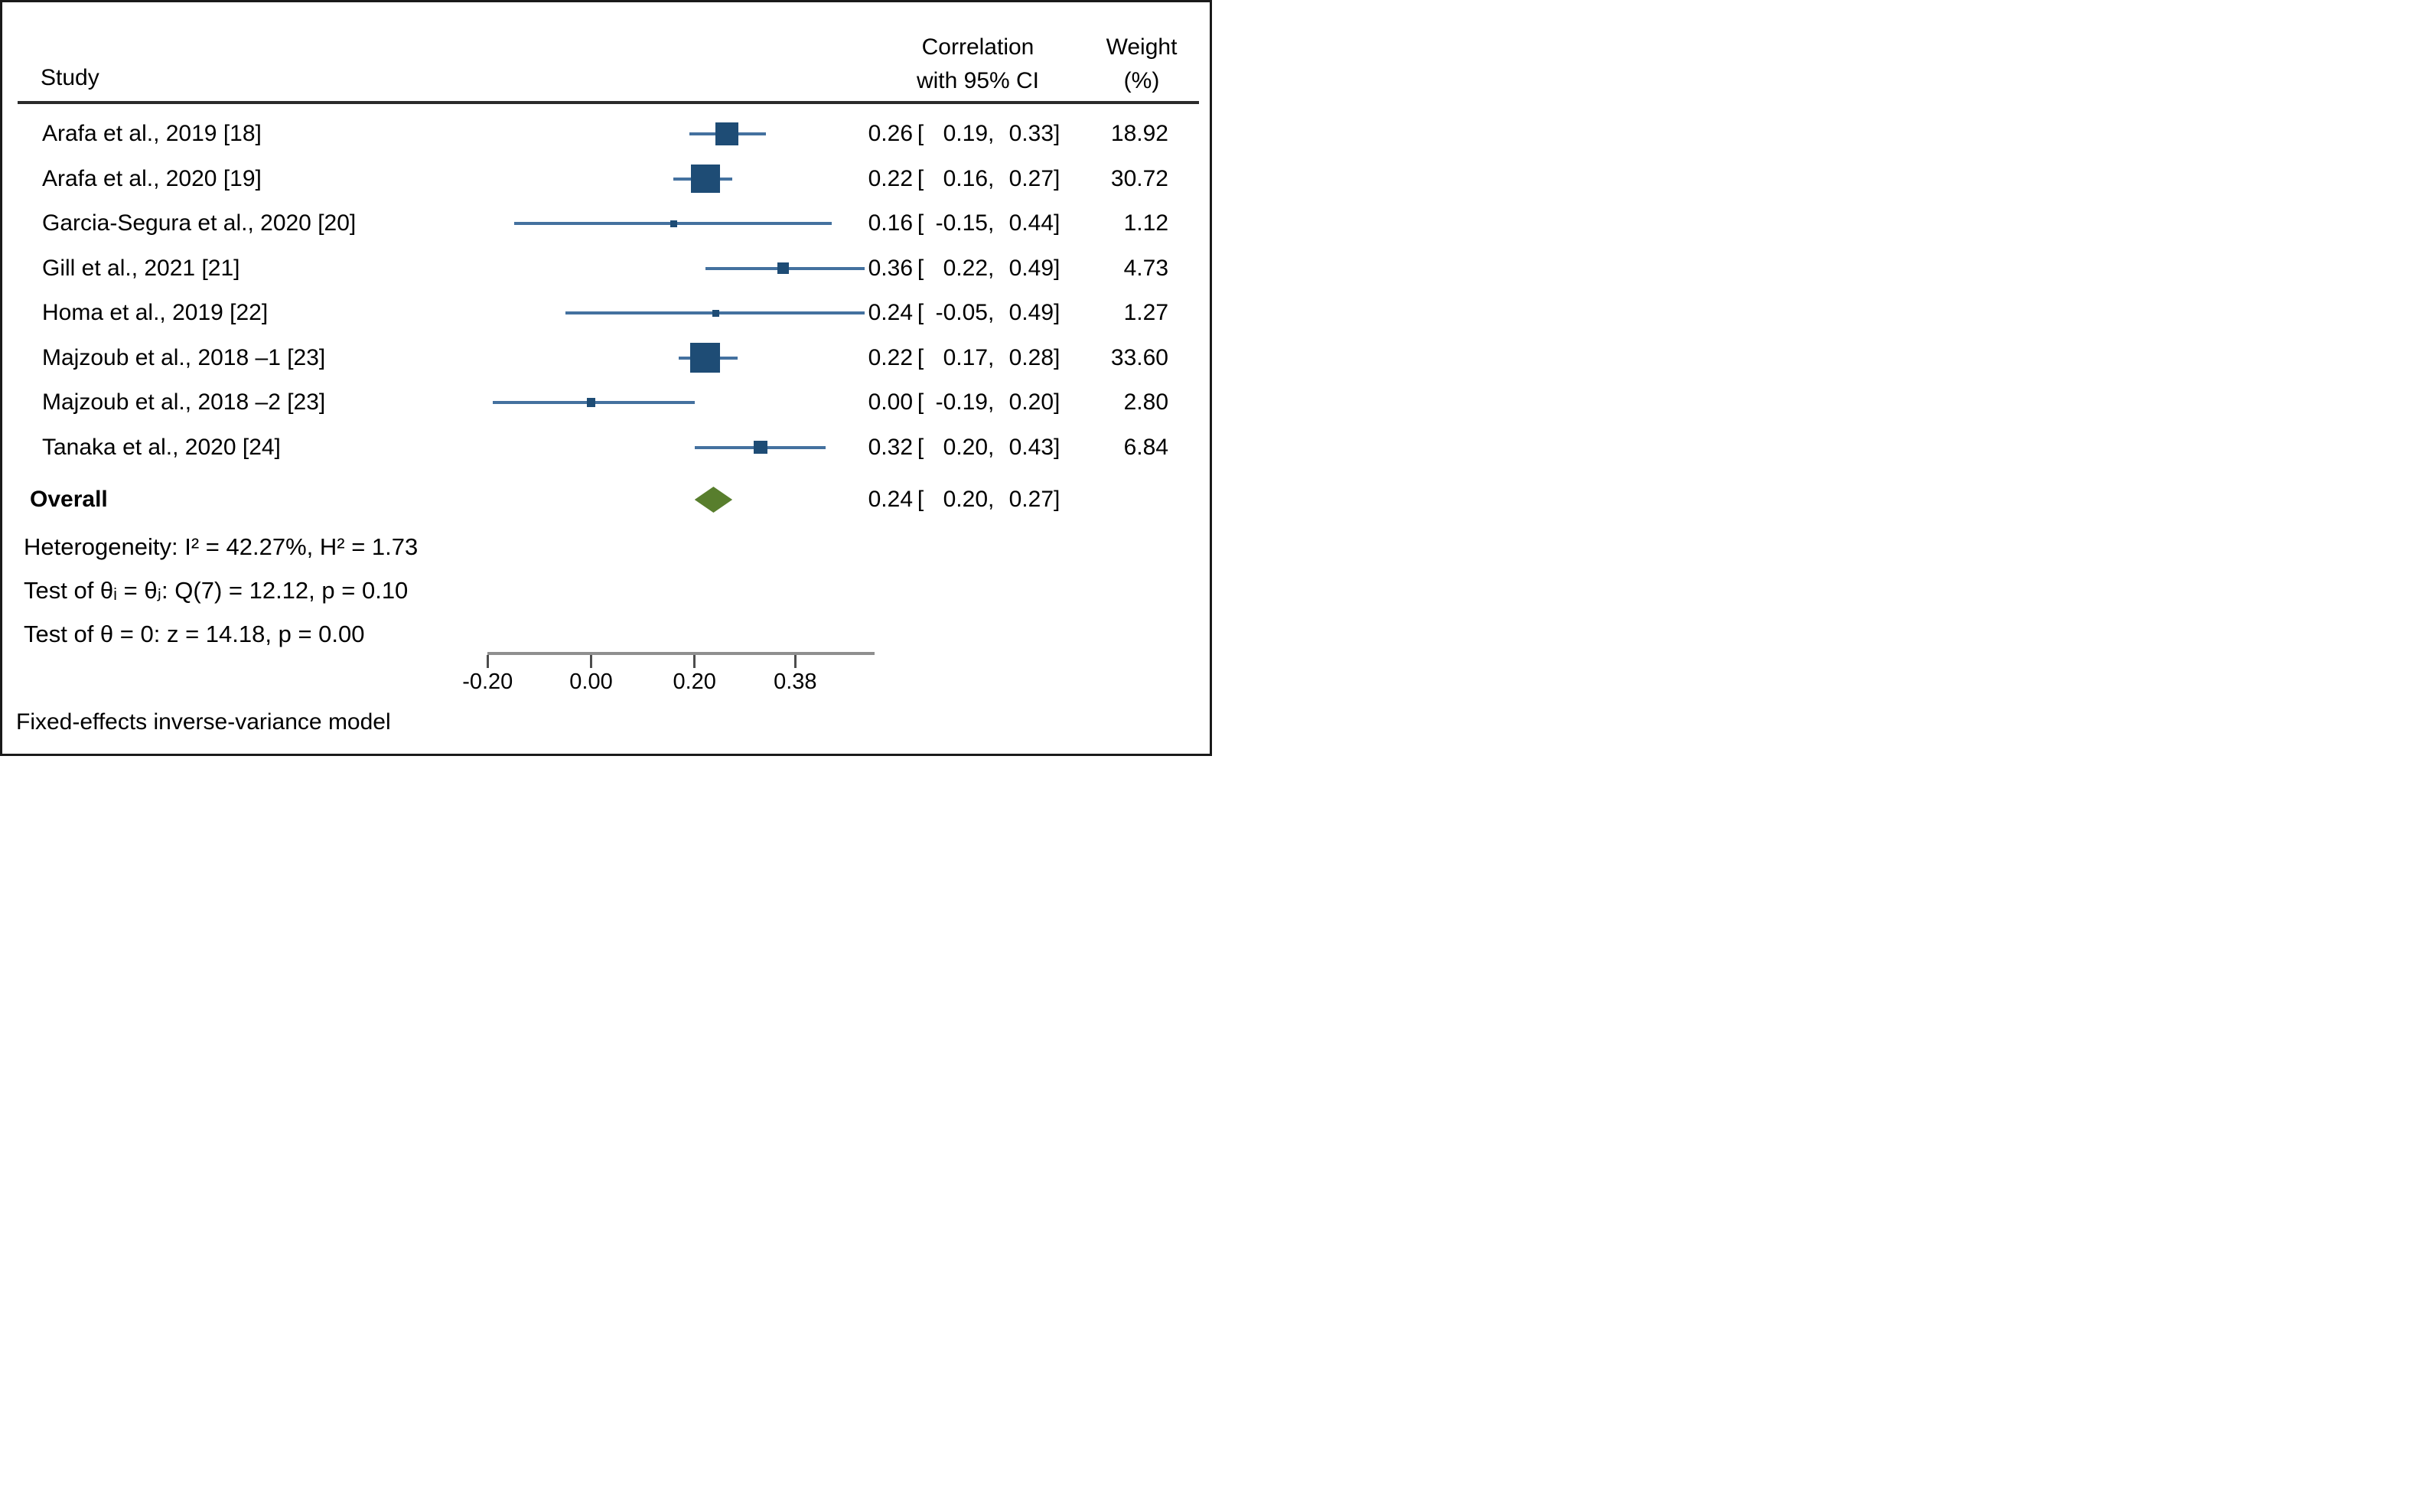 The width and height of the screenshot is (2424, 1512). I want to click on study-label: Garcia-Segura et al., 2020 [20], so click(199, 223).